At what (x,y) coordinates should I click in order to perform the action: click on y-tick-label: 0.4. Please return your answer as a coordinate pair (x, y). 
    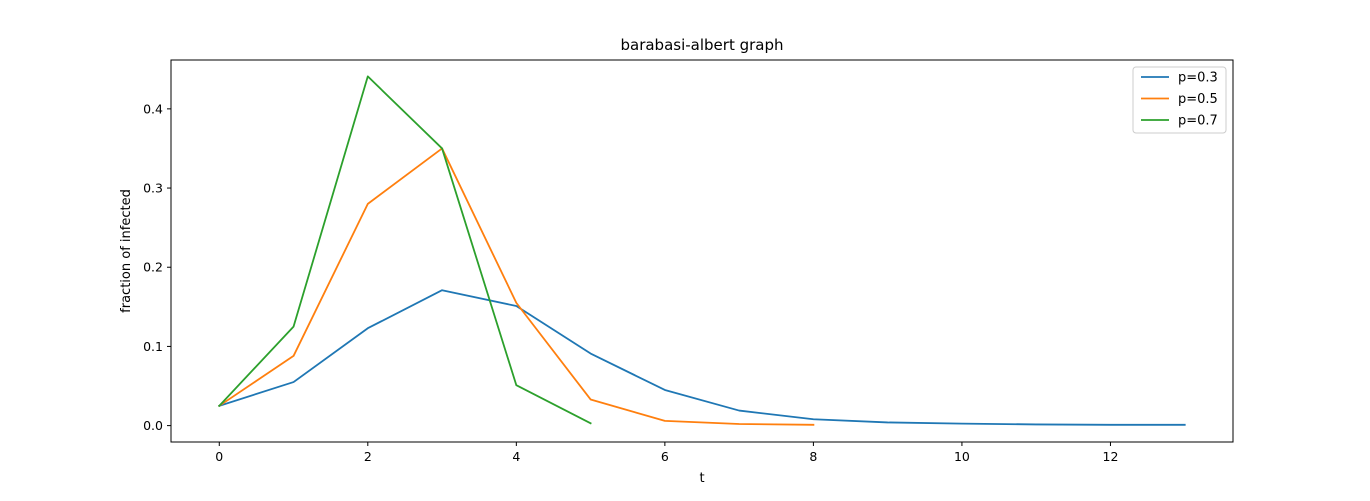
    Looking at the image, I should click on (153, 108).